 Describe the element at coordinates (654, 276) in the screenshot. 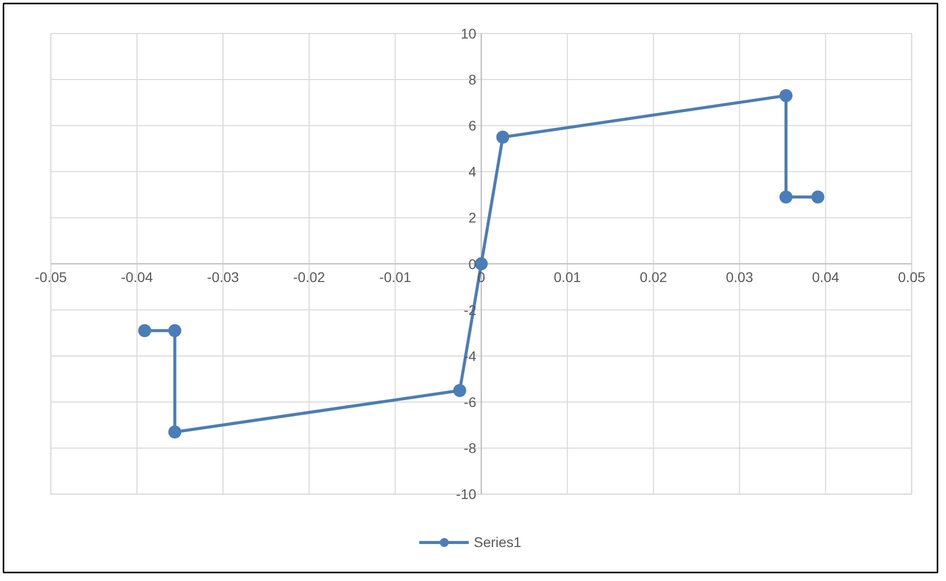

I see `x-tick-label: 0.02` at that location.